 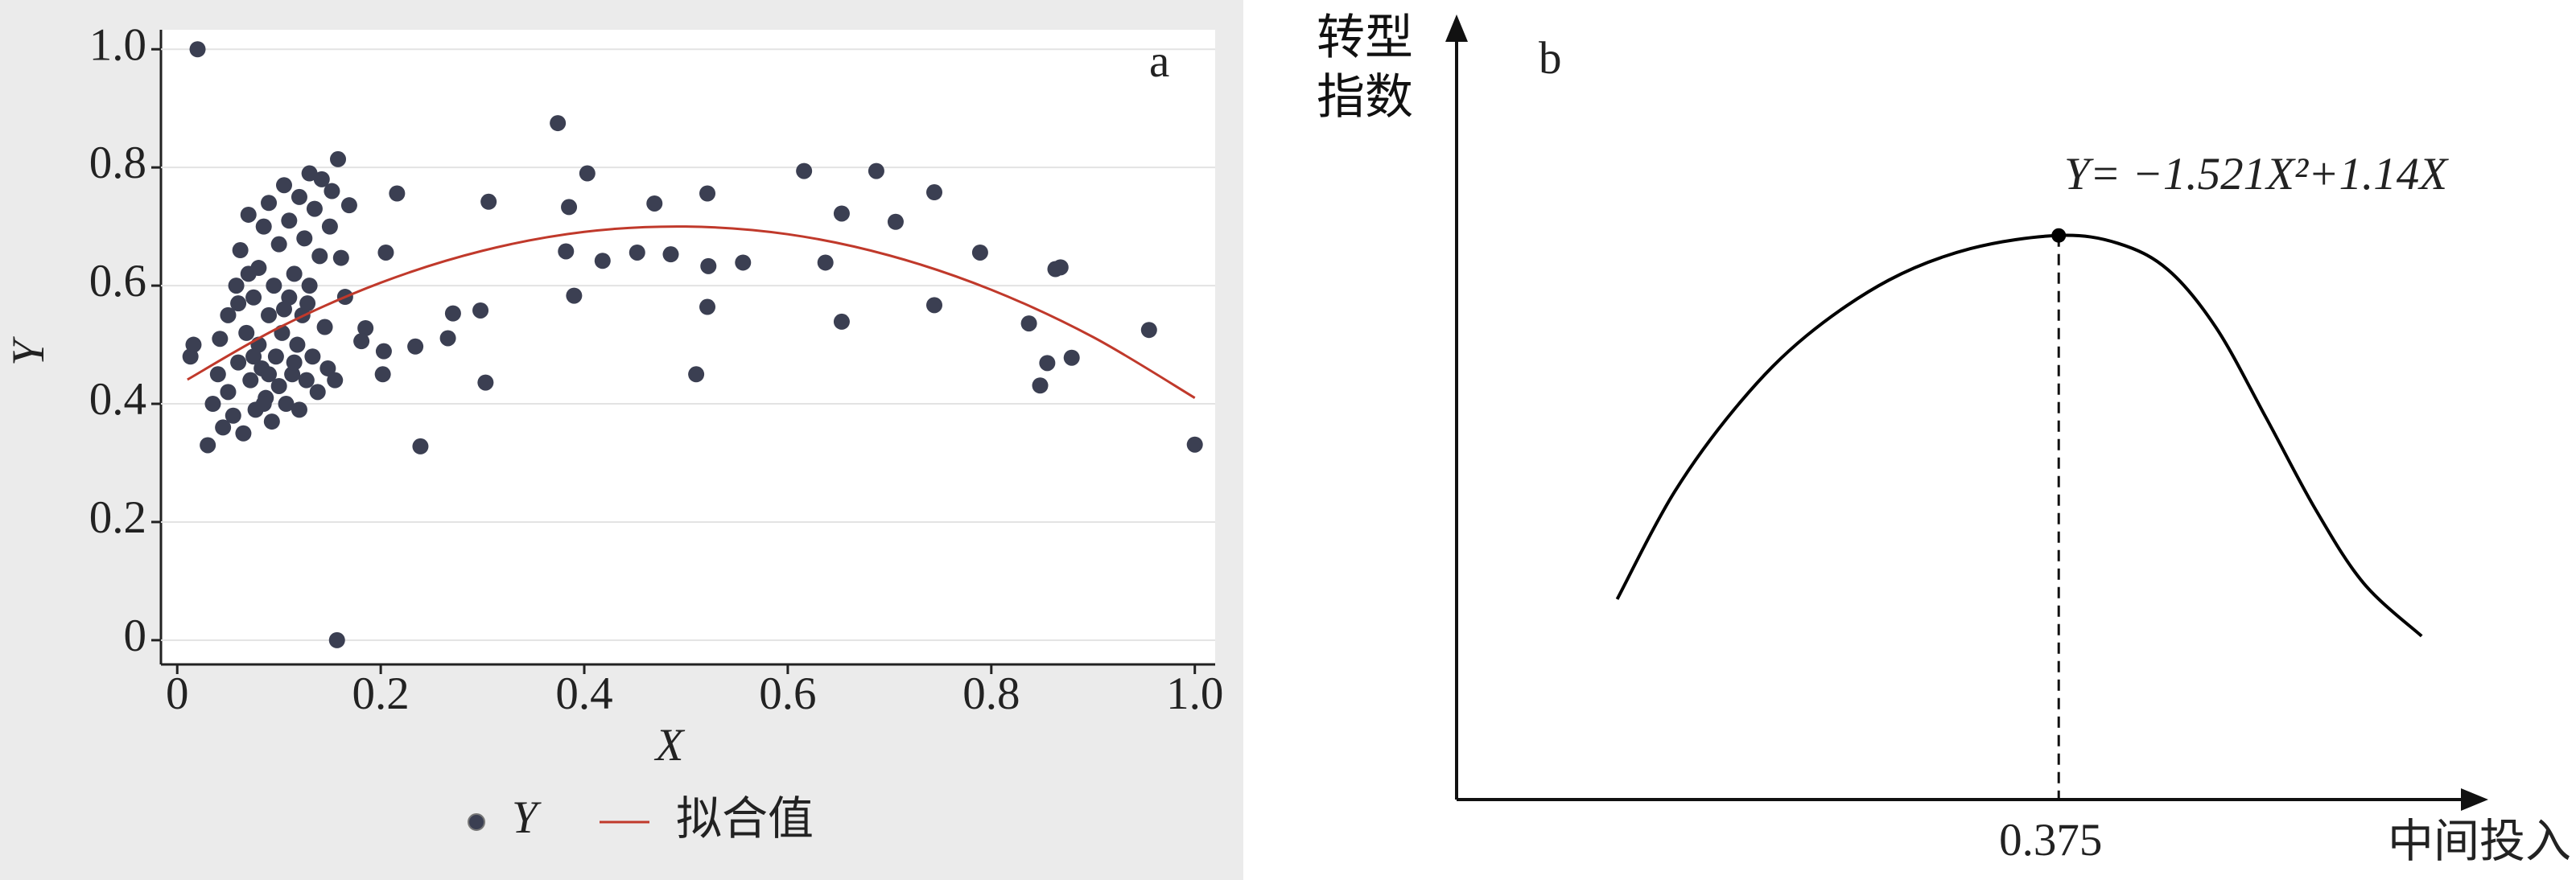 What do you see at coordinates (117, 399) in the screenshot?
I see `y-tick-label: 0.4` at bounding box center [117, 399].